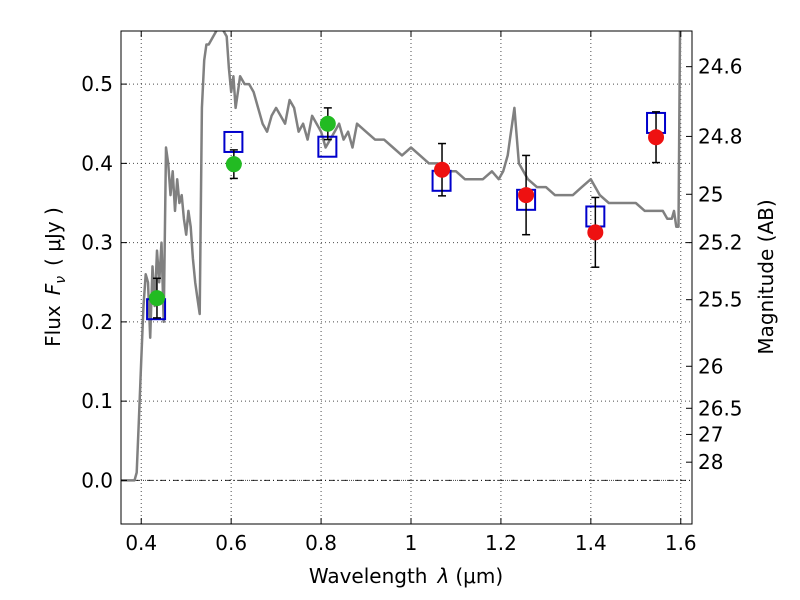 This screenshot has width=800, height=600. What do you see at coordinates (720, 243) in the screenshot?
I see `magnitude-tick-label: 25.2` at bounding box center [720, 243].